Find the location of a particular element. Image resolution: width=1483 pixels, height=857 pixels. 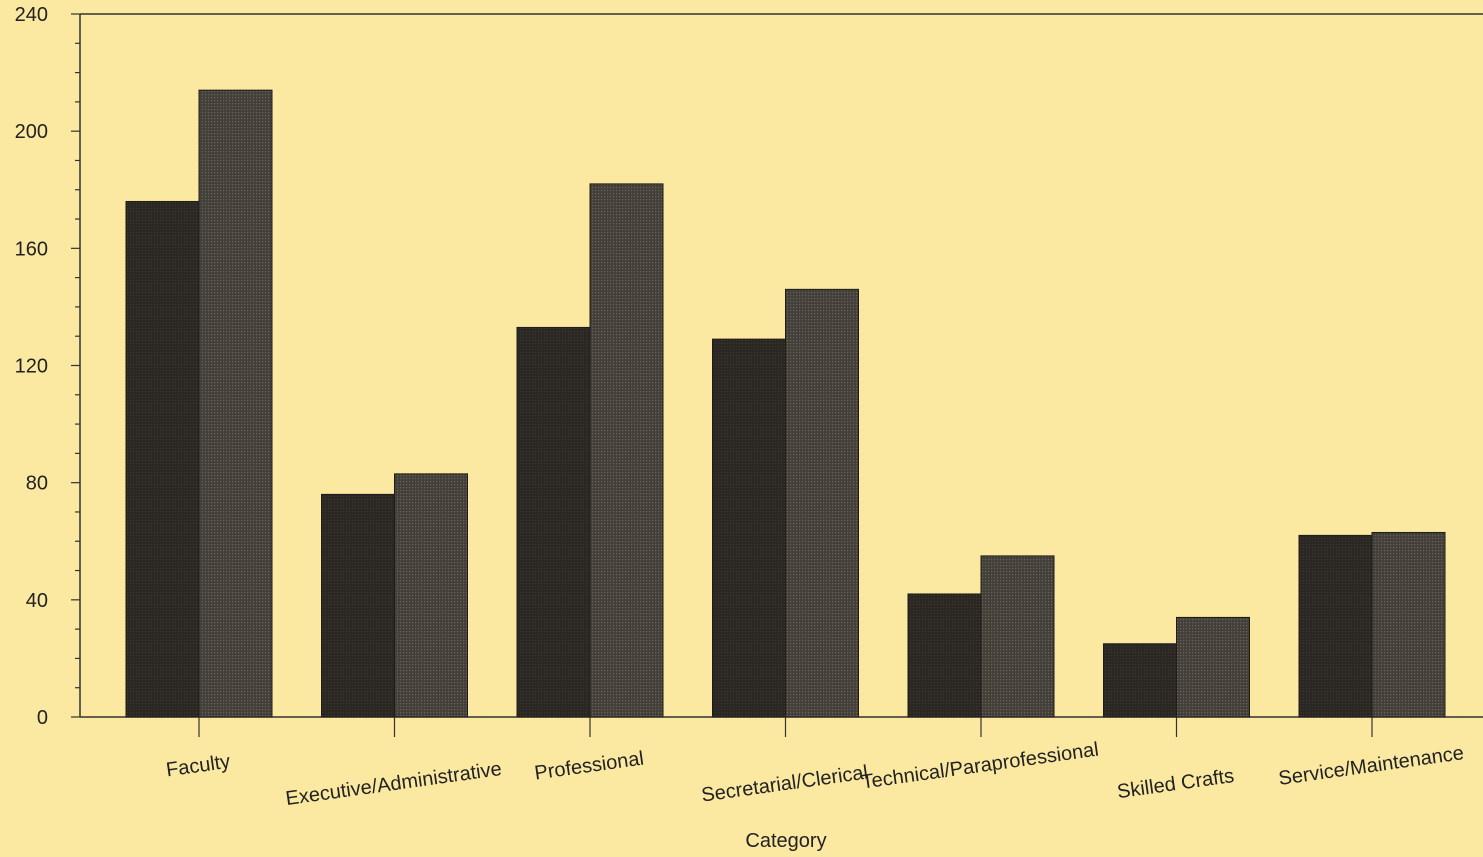

x-tick-label: Professional is located at coordinates (589, 766).